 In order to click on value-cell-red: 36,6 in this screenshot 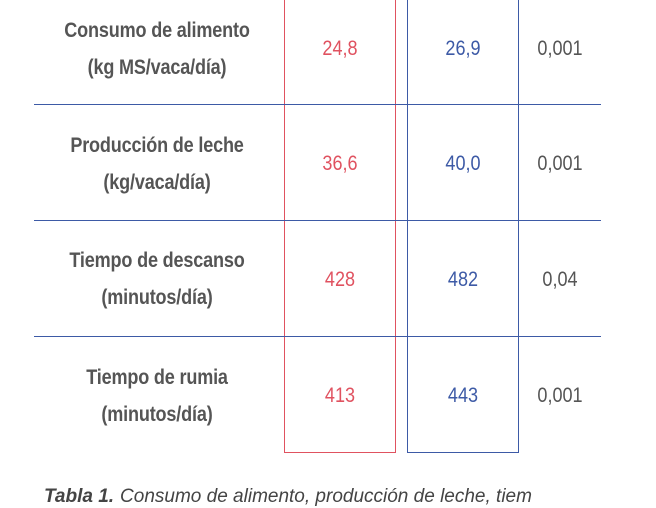, I will do `click(340, 163)`.